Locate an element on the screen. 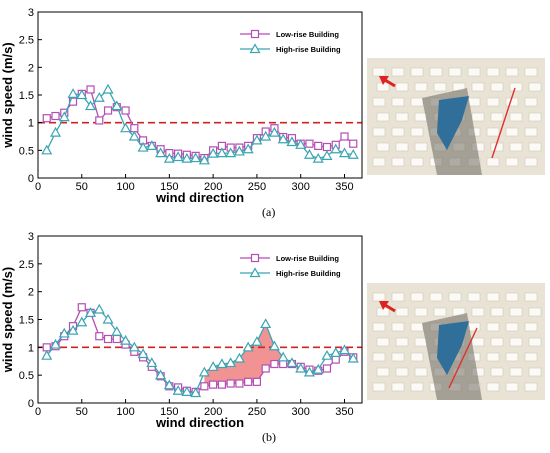  panel-a-y-tick-label: 3 is located at coordinates (31, 13).